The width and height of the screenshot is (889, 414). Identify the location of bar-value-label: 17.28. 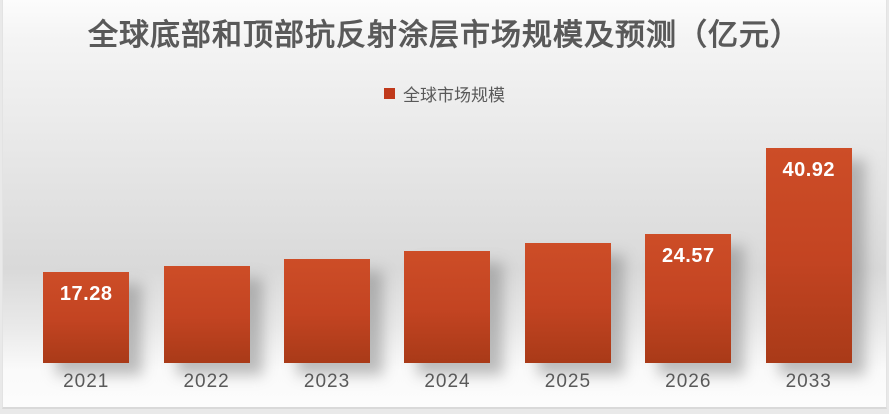
(86, 294).